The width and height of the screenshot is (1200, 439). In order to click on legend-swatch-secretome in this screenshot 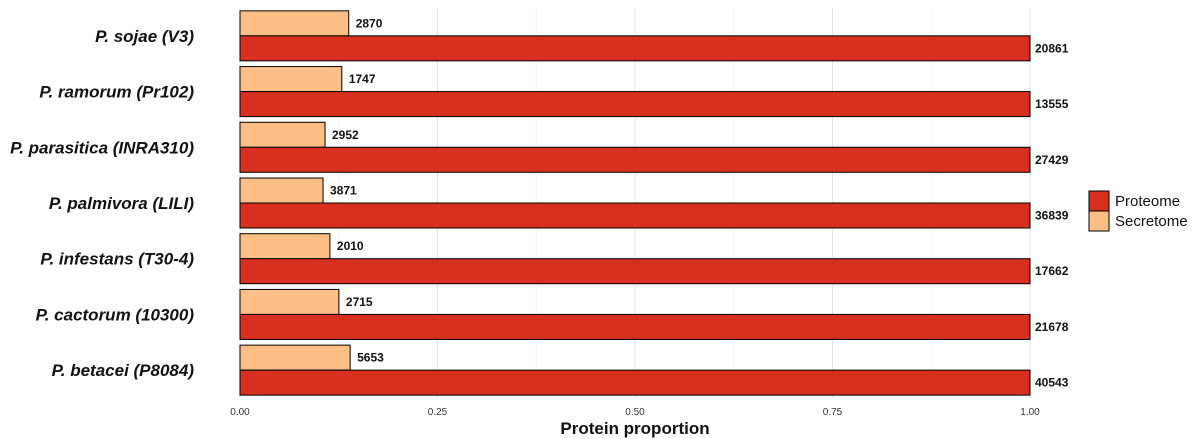, I will do `click(1099, 221)`.